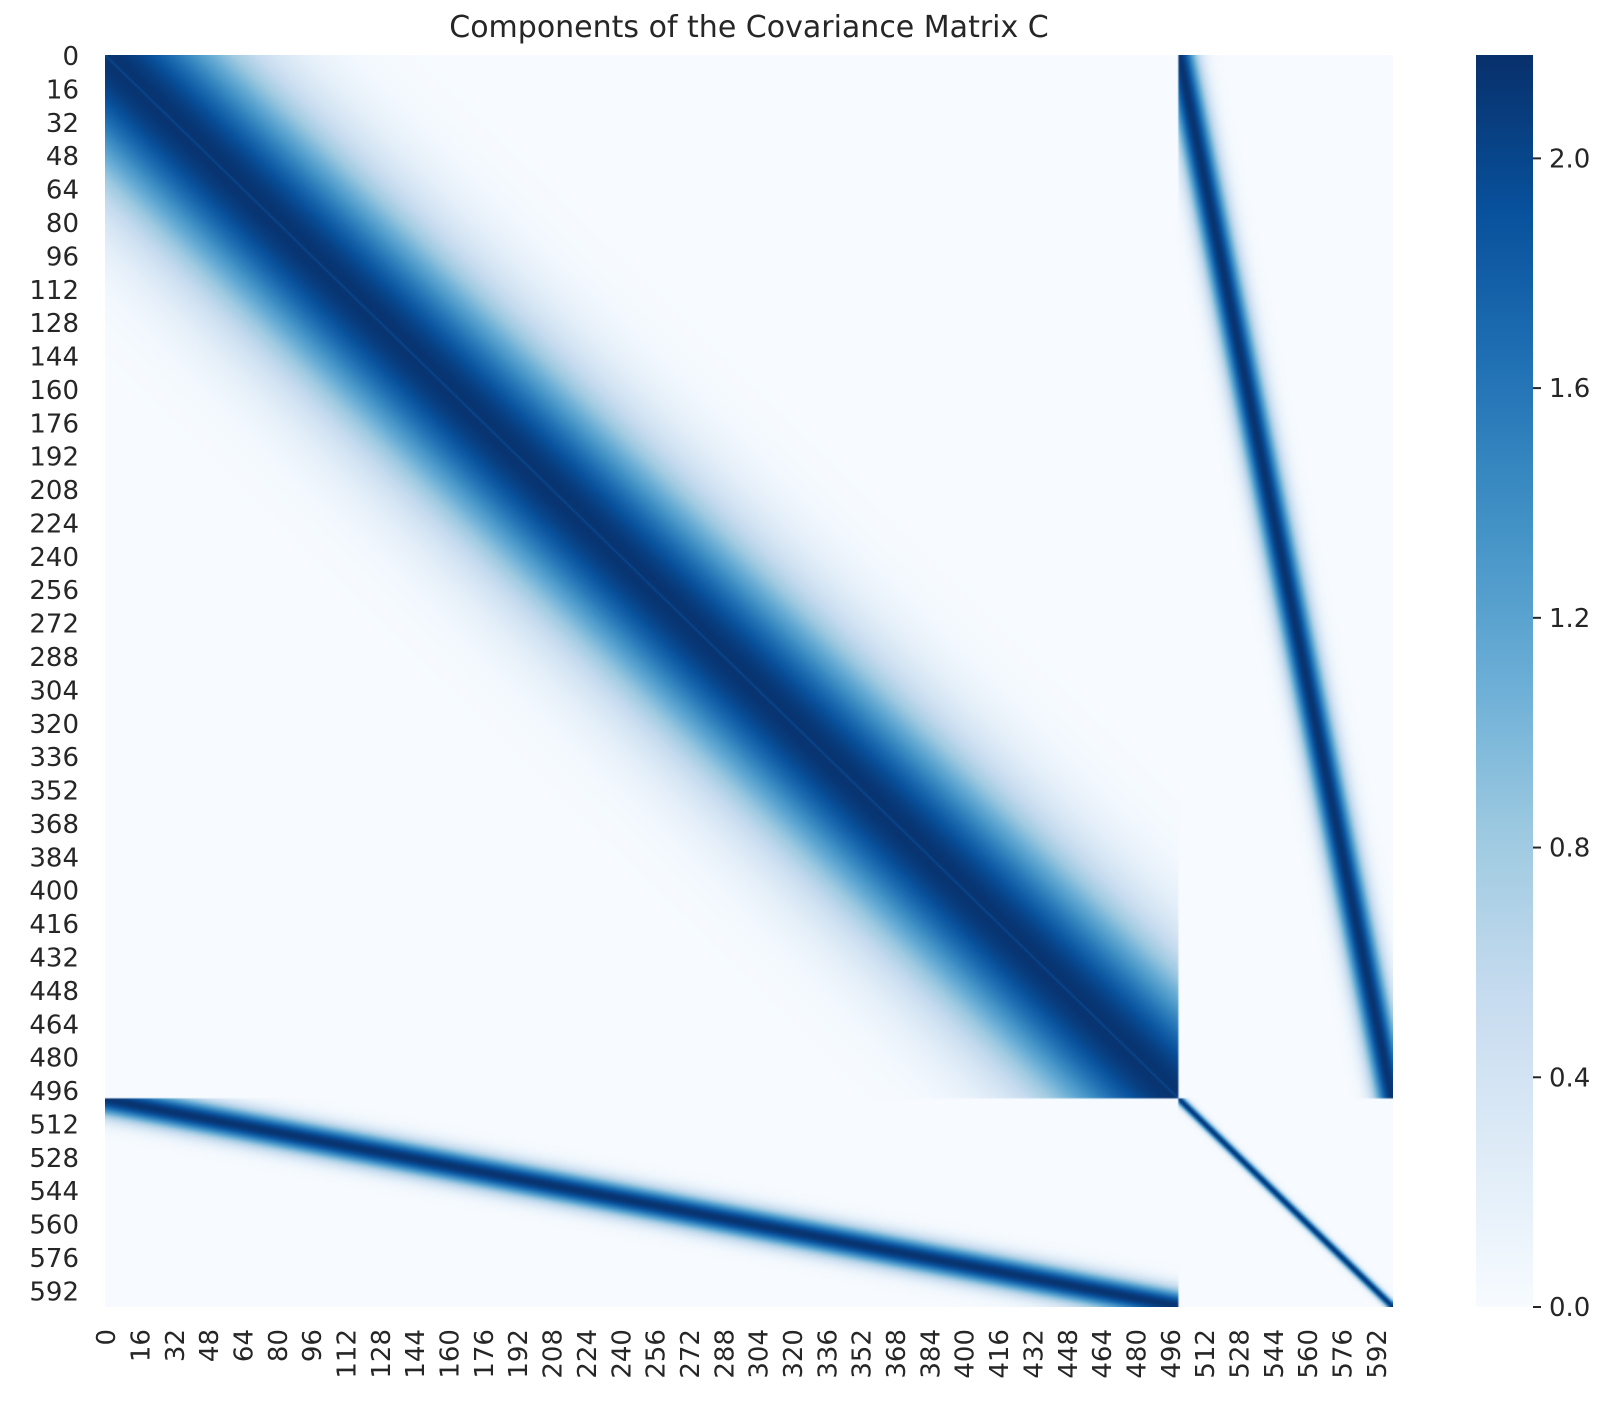 The height and width of the screenshot is (1416, 1622). Describe the element at coordinates (1569, 619) in the screenshot. I see `colorbar-tick-label: 1.2` at that location.